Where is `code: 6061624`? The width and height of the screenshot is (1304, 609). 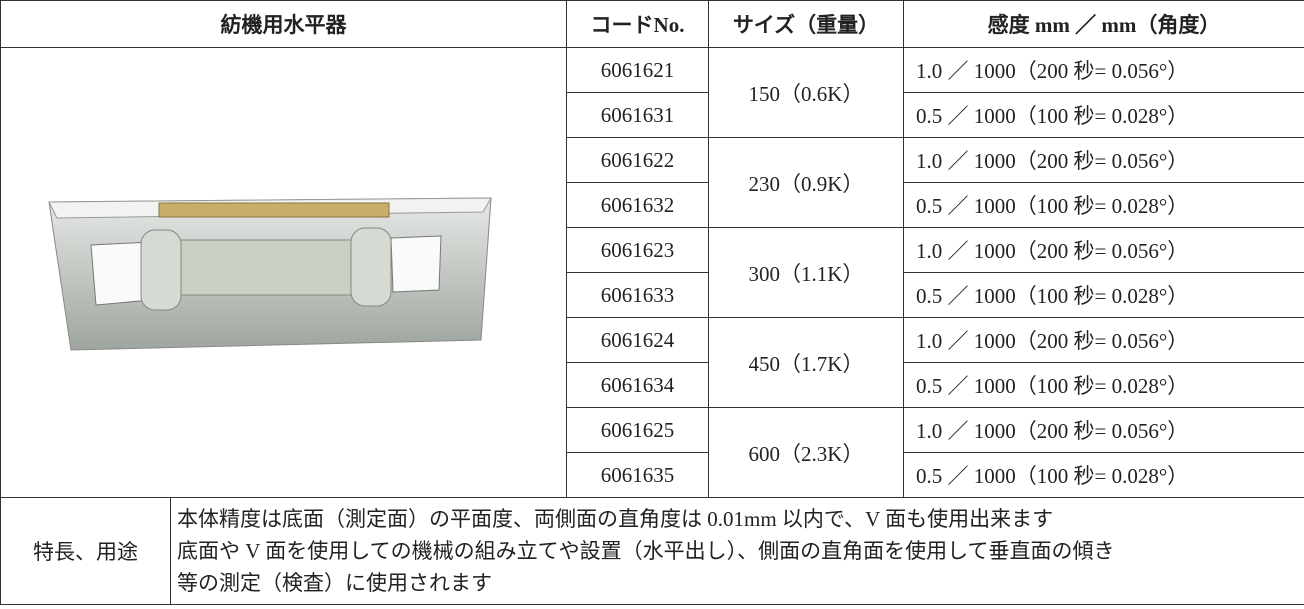 code: 6061624 is located at coordinates (637, 340).